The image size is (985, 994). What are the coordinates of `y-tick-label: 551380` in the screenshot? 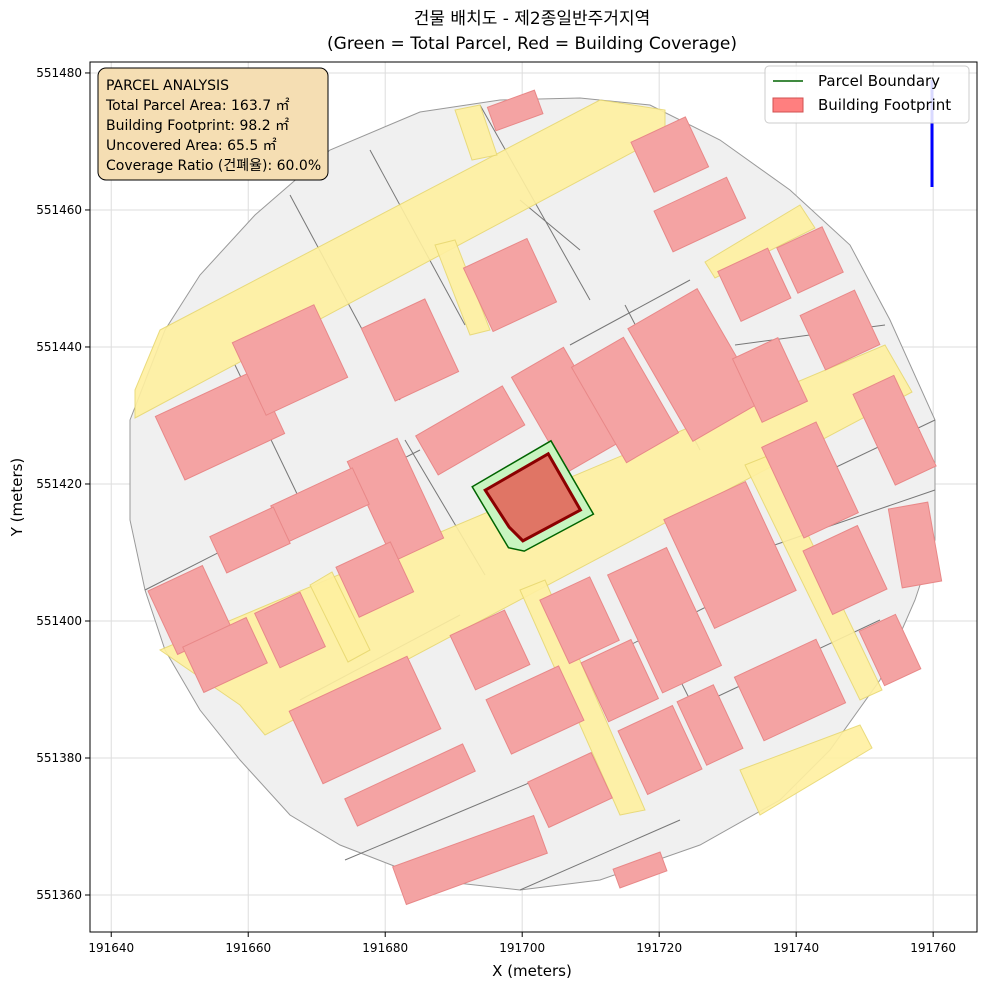 It's located at (59, 758).